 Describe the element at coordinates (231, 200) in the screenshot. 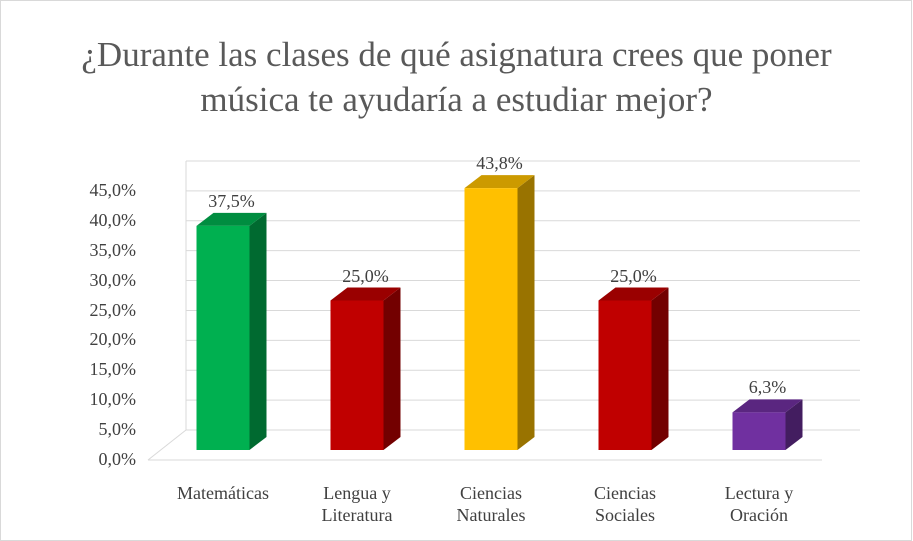

I see `data-label: 37,5%` at that location.